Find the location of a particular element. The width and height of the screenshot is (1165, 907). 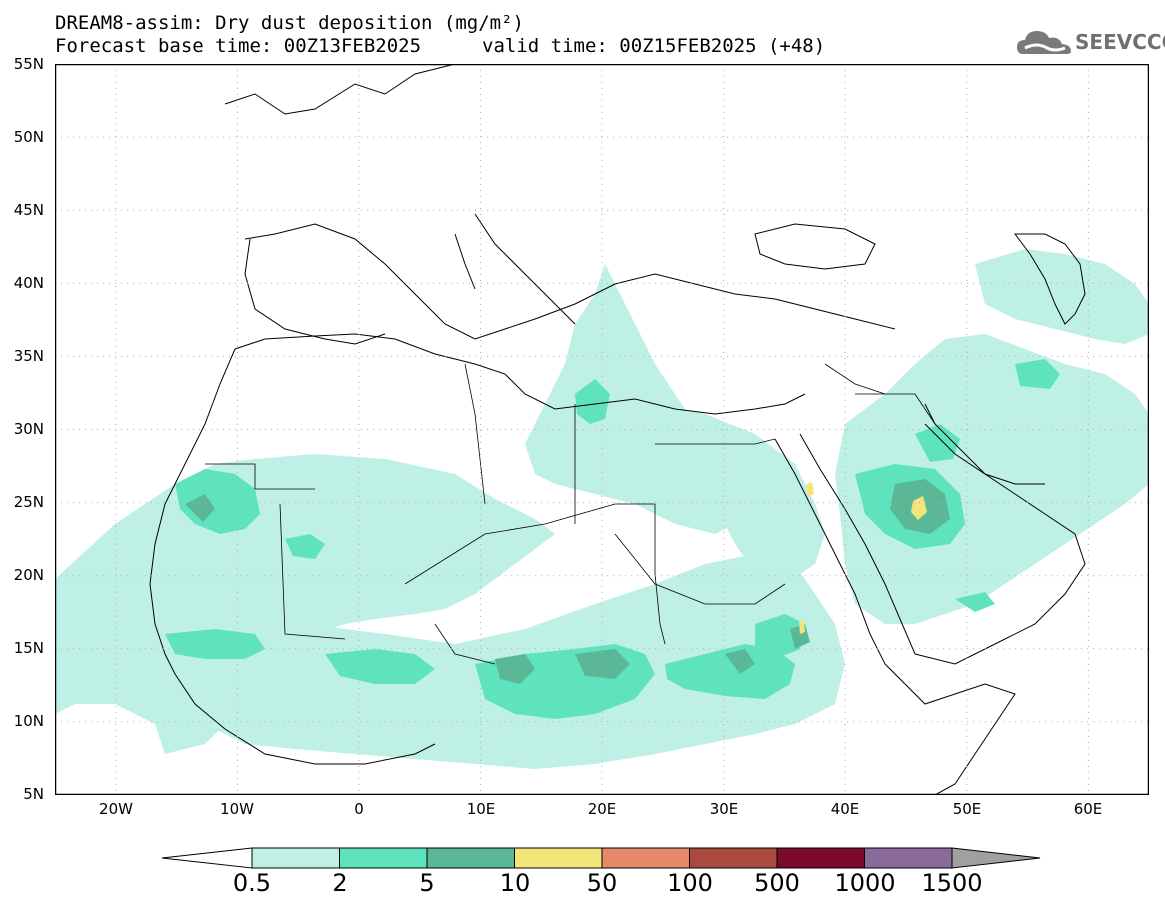

lat-label: 35N is located at coordinates (28, 356).